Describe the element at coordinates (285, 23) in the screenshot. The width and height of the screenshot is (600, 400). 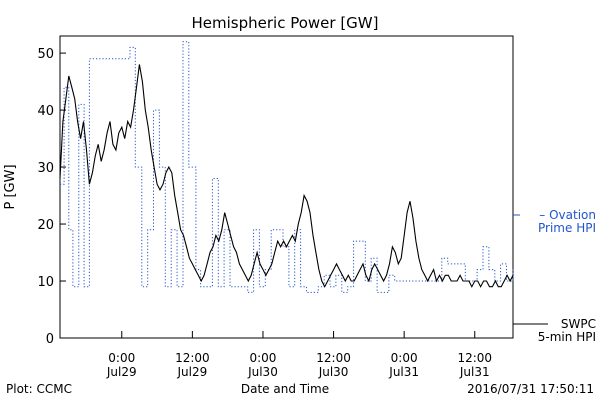
I see `chart-title: Hemispheric Power [GW]` at that location.